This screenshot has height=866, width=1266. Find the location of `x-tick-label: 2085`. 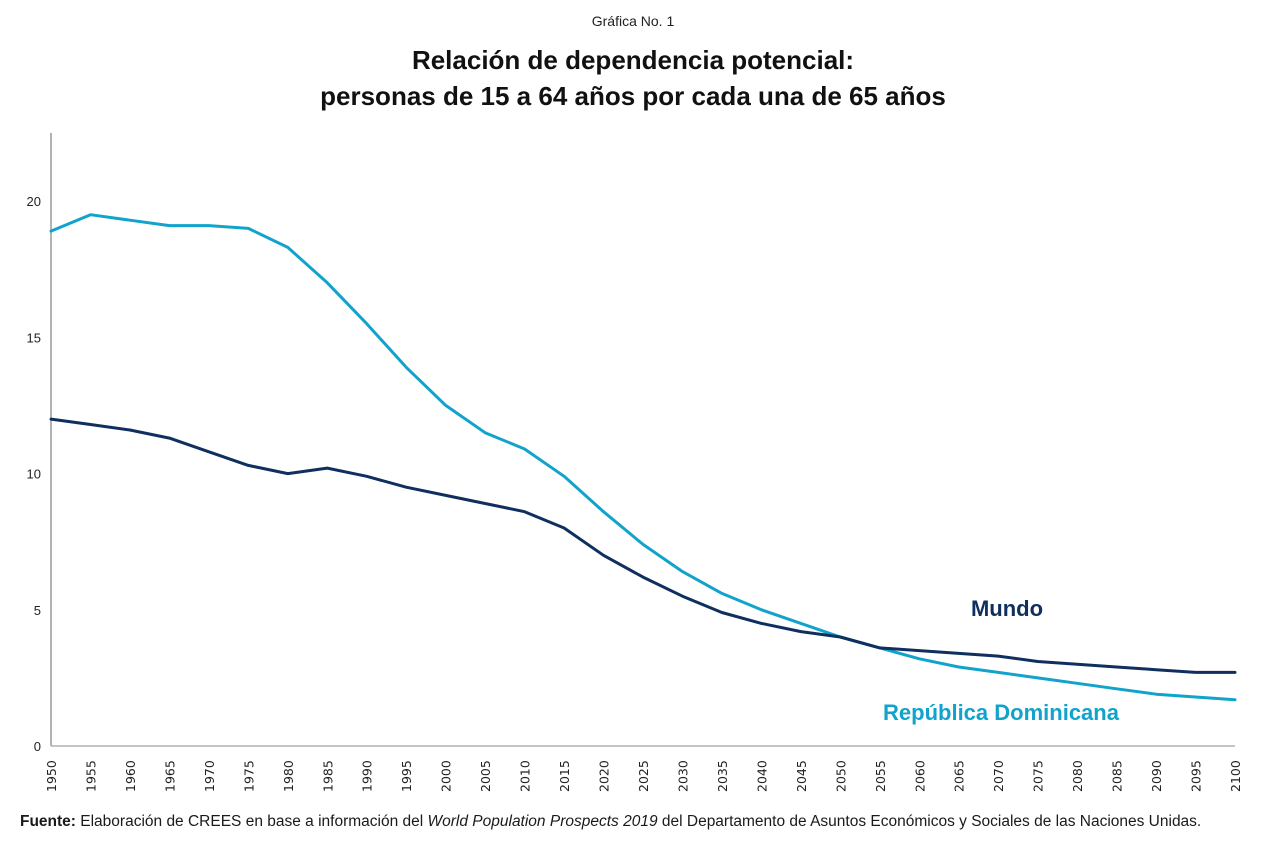

x-tick-label: 2085 is located at coordinates (1117, 776).